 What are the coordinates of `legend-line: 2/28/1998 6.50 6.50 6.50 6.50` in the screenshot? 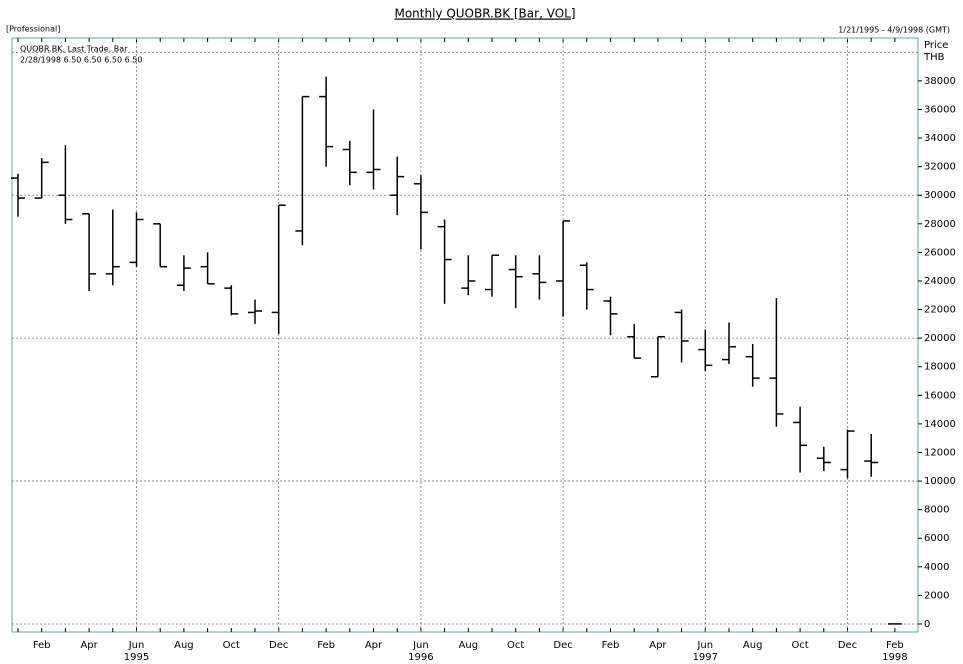 It's located at (81, 60).